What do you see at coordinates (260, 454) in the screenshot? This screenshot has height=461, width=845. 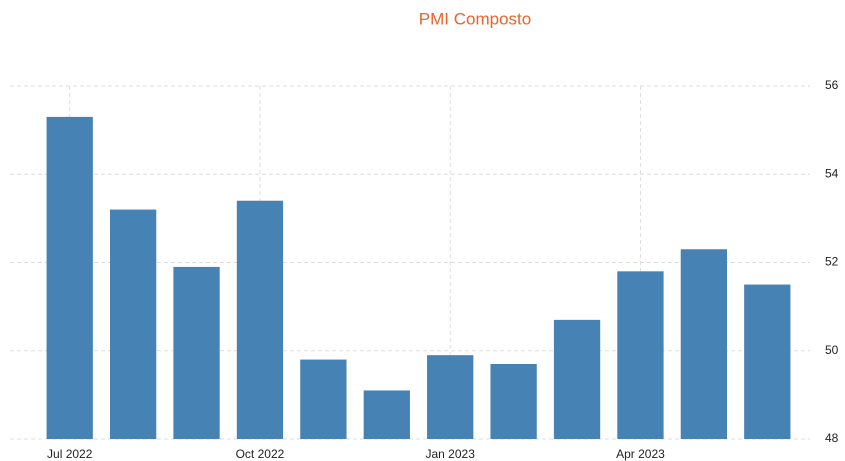 I see `x-tick-label: Oct 2022` at bounding box center [260, 454].